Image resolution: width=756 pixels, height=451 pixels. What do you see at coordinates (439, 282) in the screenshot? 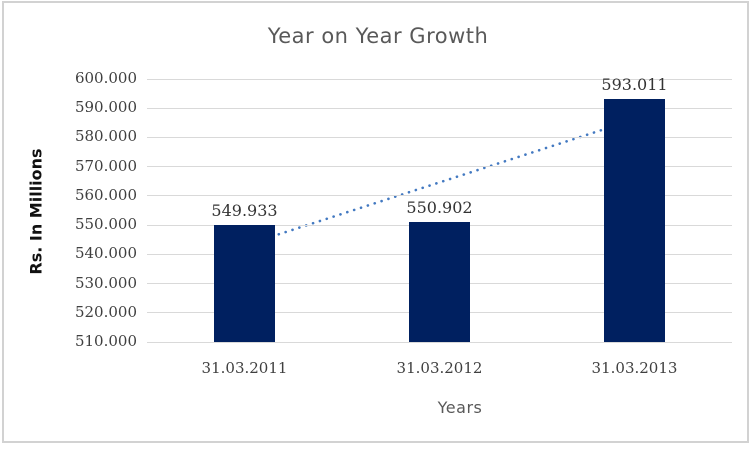
I see `bar-31.03.2012` at bounding box center [439, 282].